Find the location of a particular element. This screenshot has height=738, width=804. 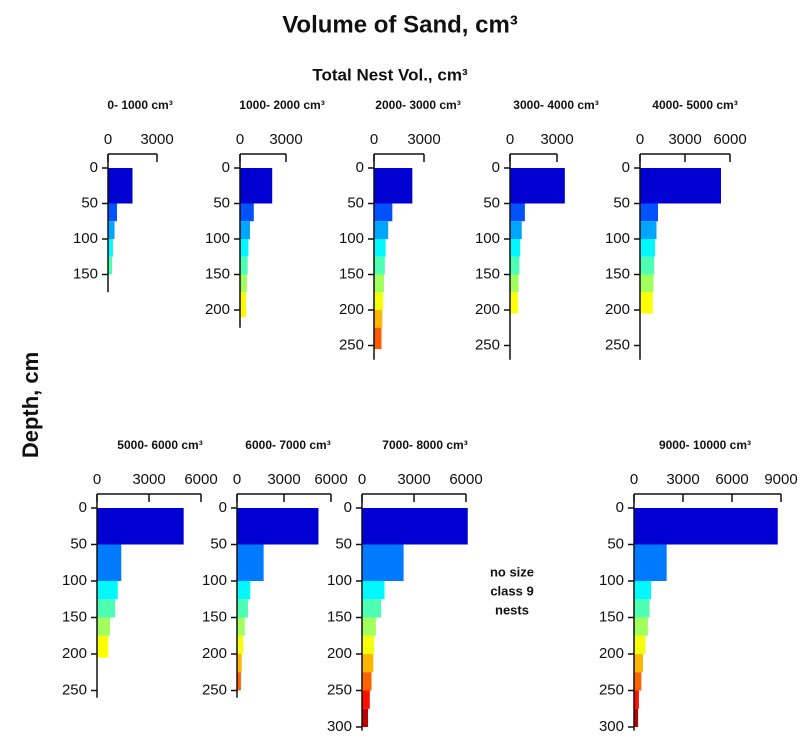

panel: 1000- 2000 cm³ 0 3000 0 50 100 150 200 is located at coordinates (265, 213).